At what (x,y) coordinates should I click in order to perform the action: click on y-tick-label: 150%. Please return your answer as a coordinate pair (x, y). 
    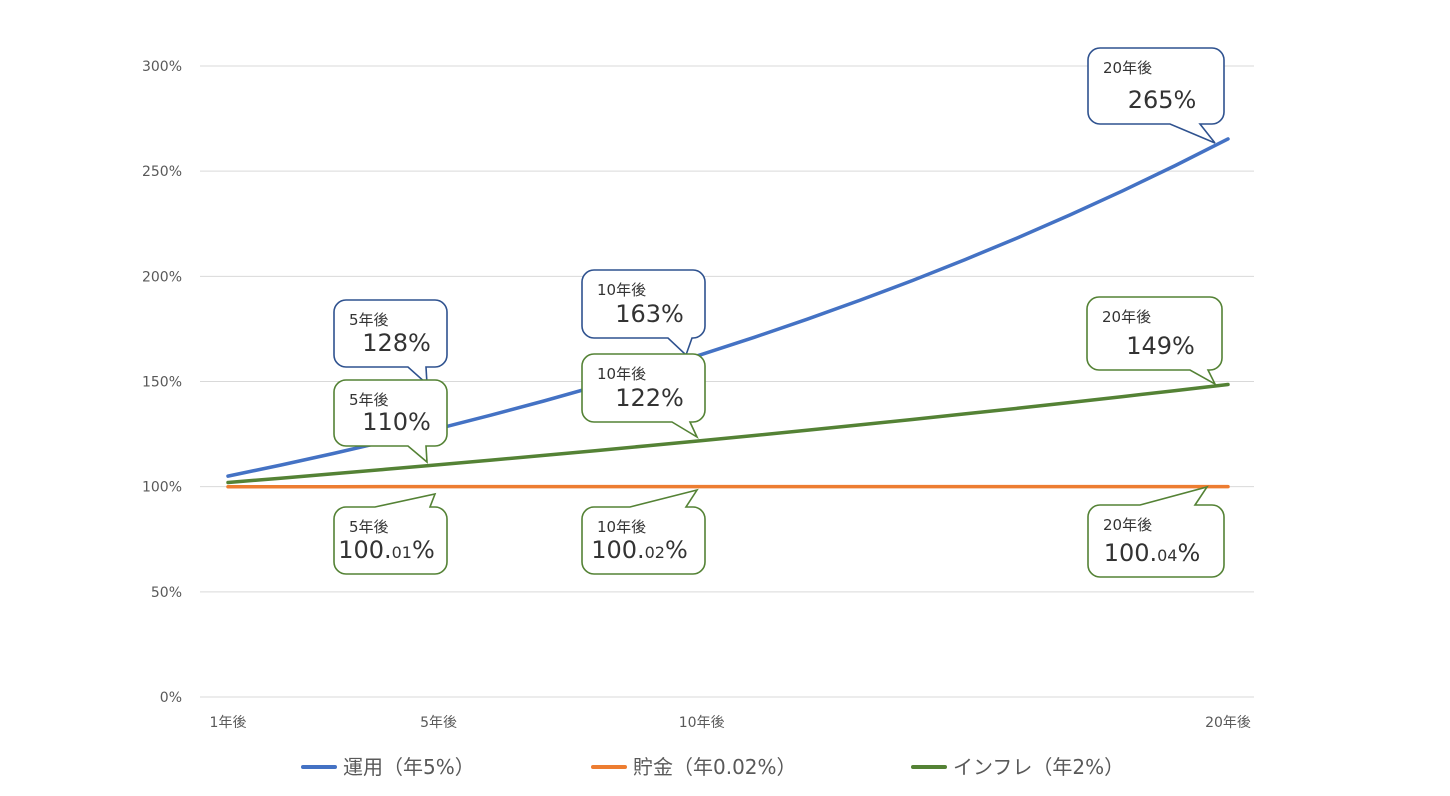
    Looking at the image, I should click on (162, 383).